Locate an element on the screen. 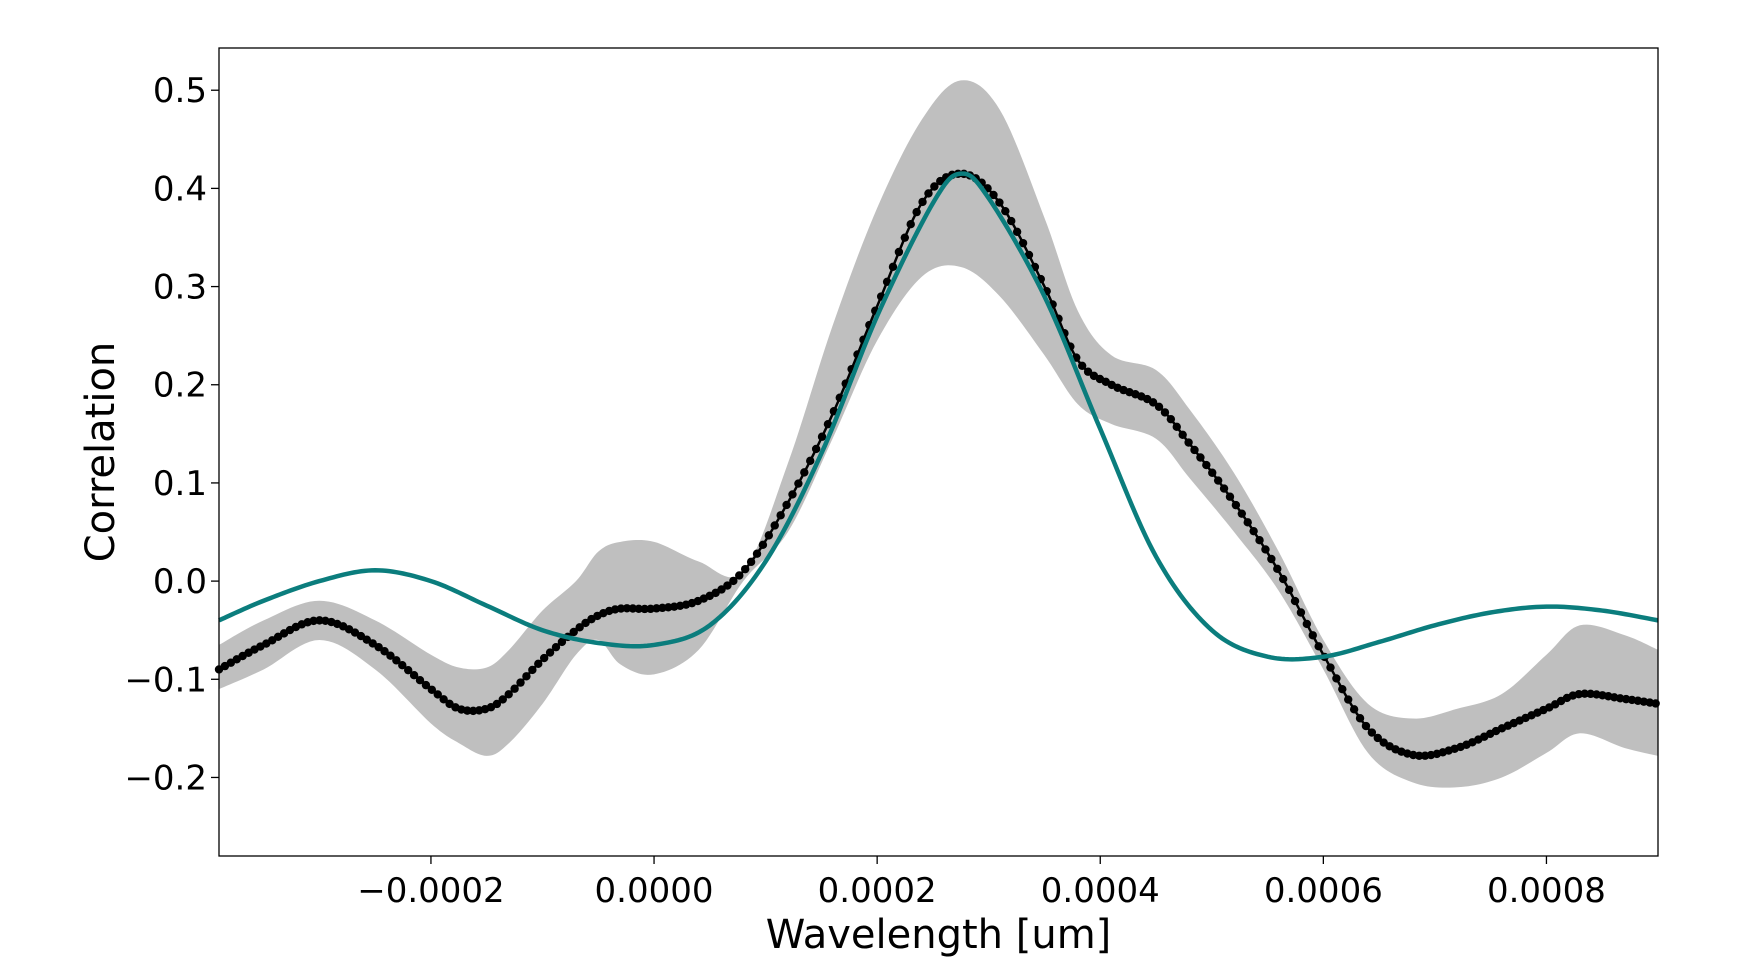 The height and width of the screenshot is (959, 1741). x-axis-ticks: −0.0002 0.0000 0.0002 0.0004 0.0006 0.0008 is located at coordinates (981, 883).